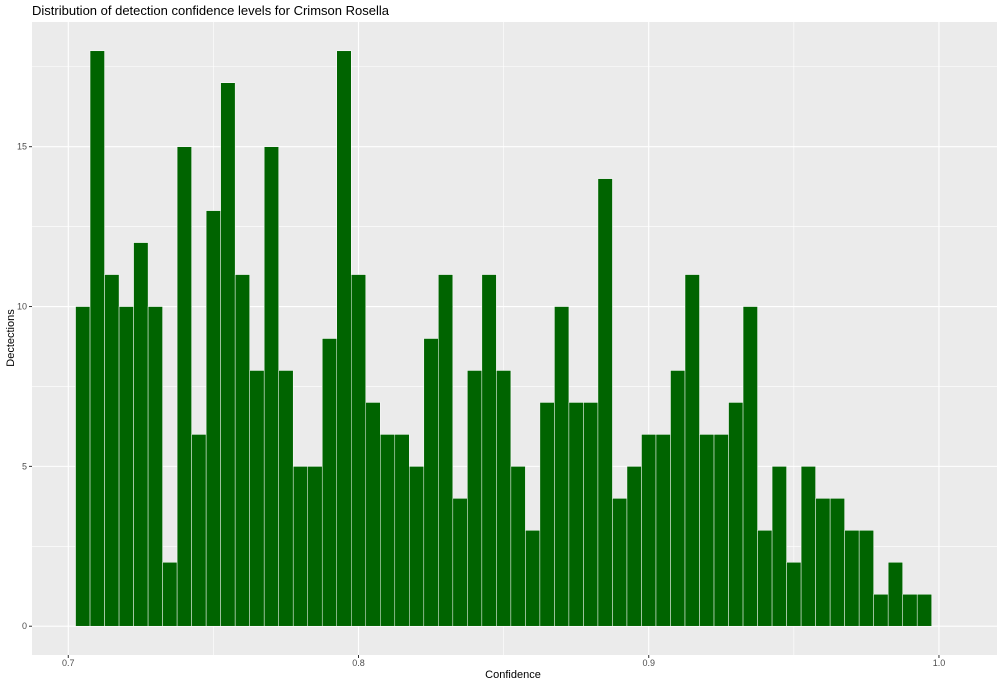 The image size is (1000, 685). Describe the element at coordinates (939, 663) in the screenshot. I see `x-tick-label: 1.0` at that location.